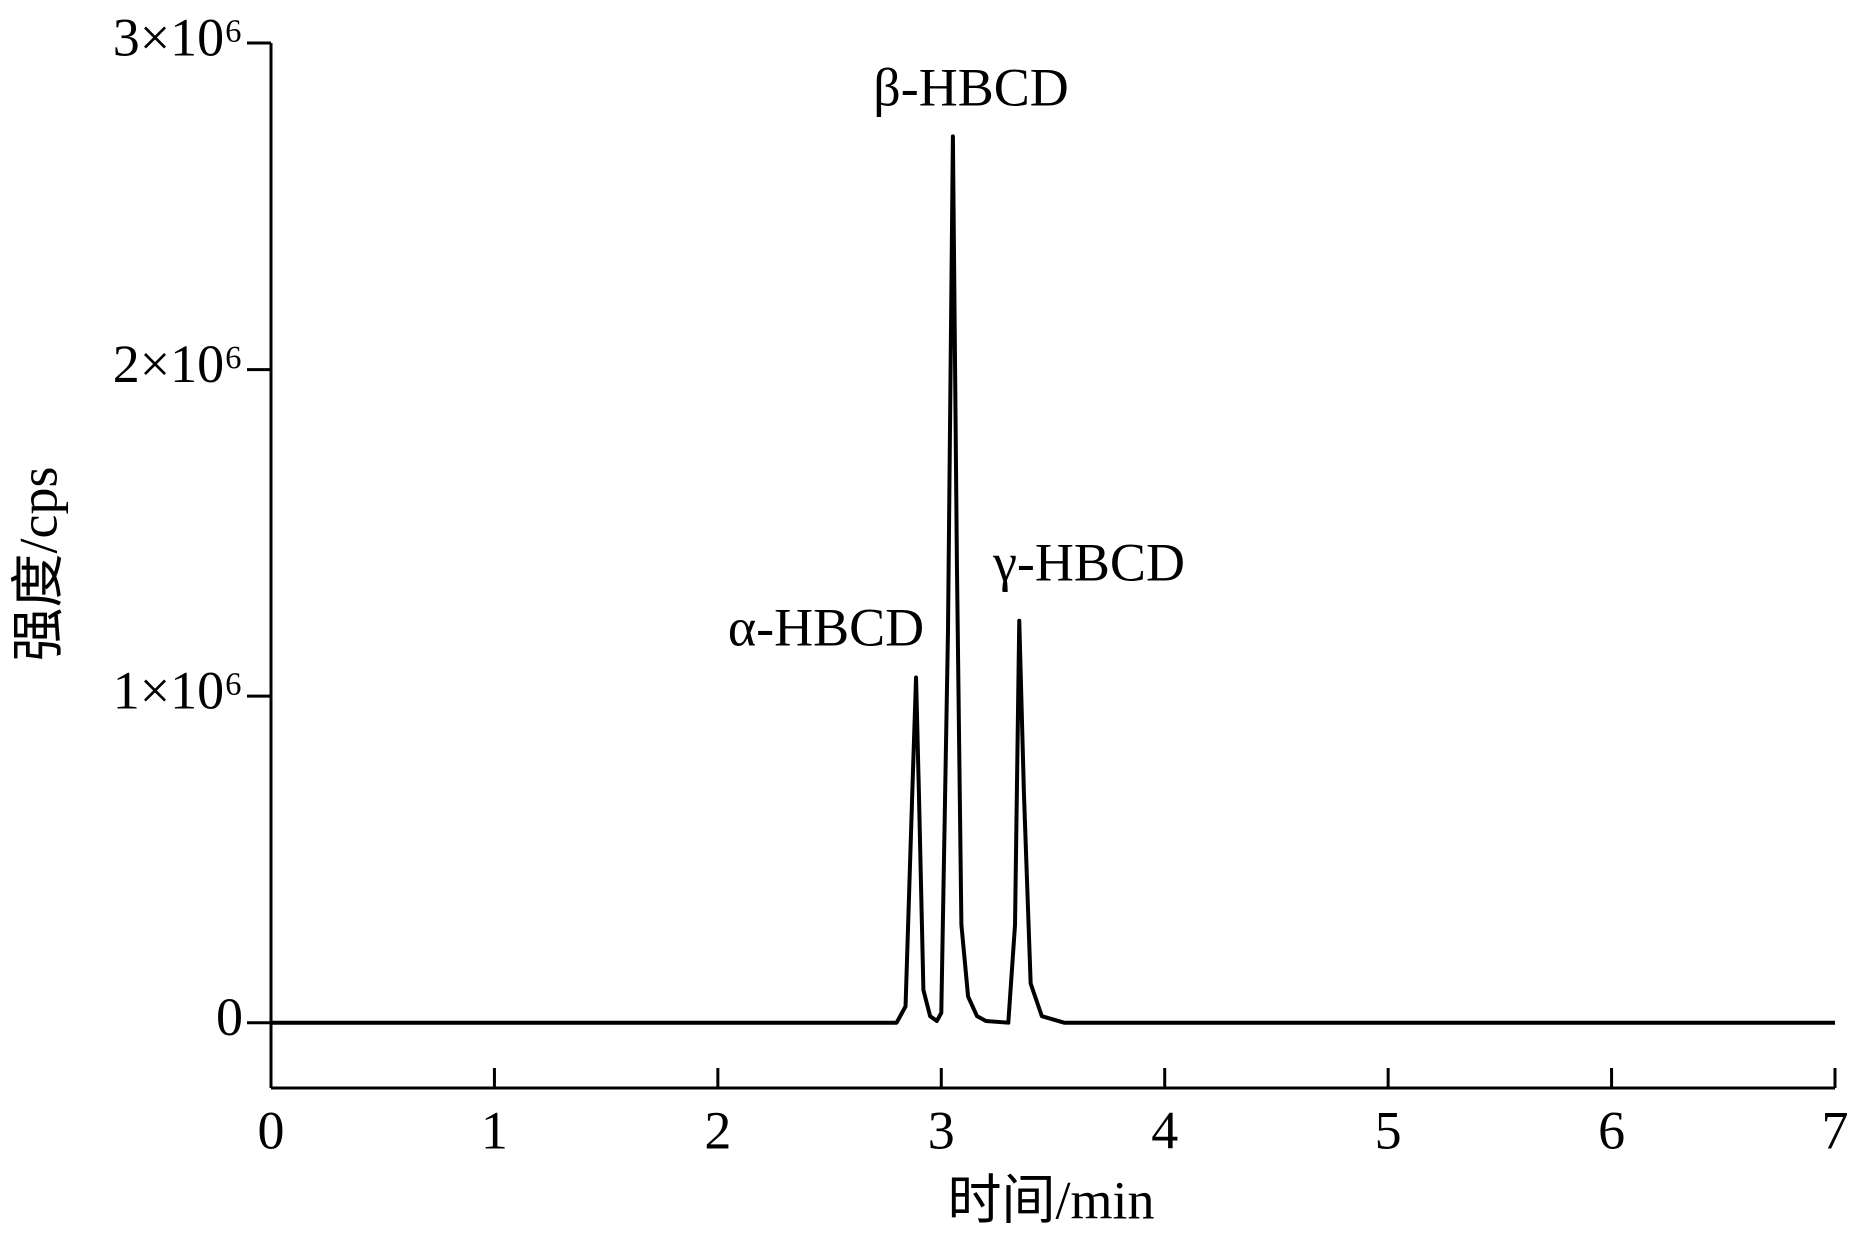 The width and height of the screenshot is (1859, 1242). I want to click on x-tick-label: 6, so click(1611, 1130).